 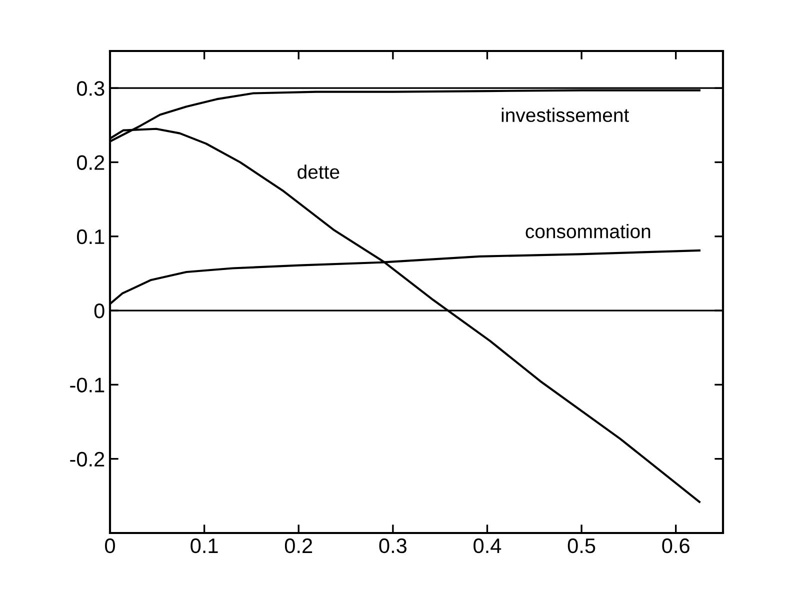 I want to click on y-tick-label: -0.2, so click(x=87, y=459).